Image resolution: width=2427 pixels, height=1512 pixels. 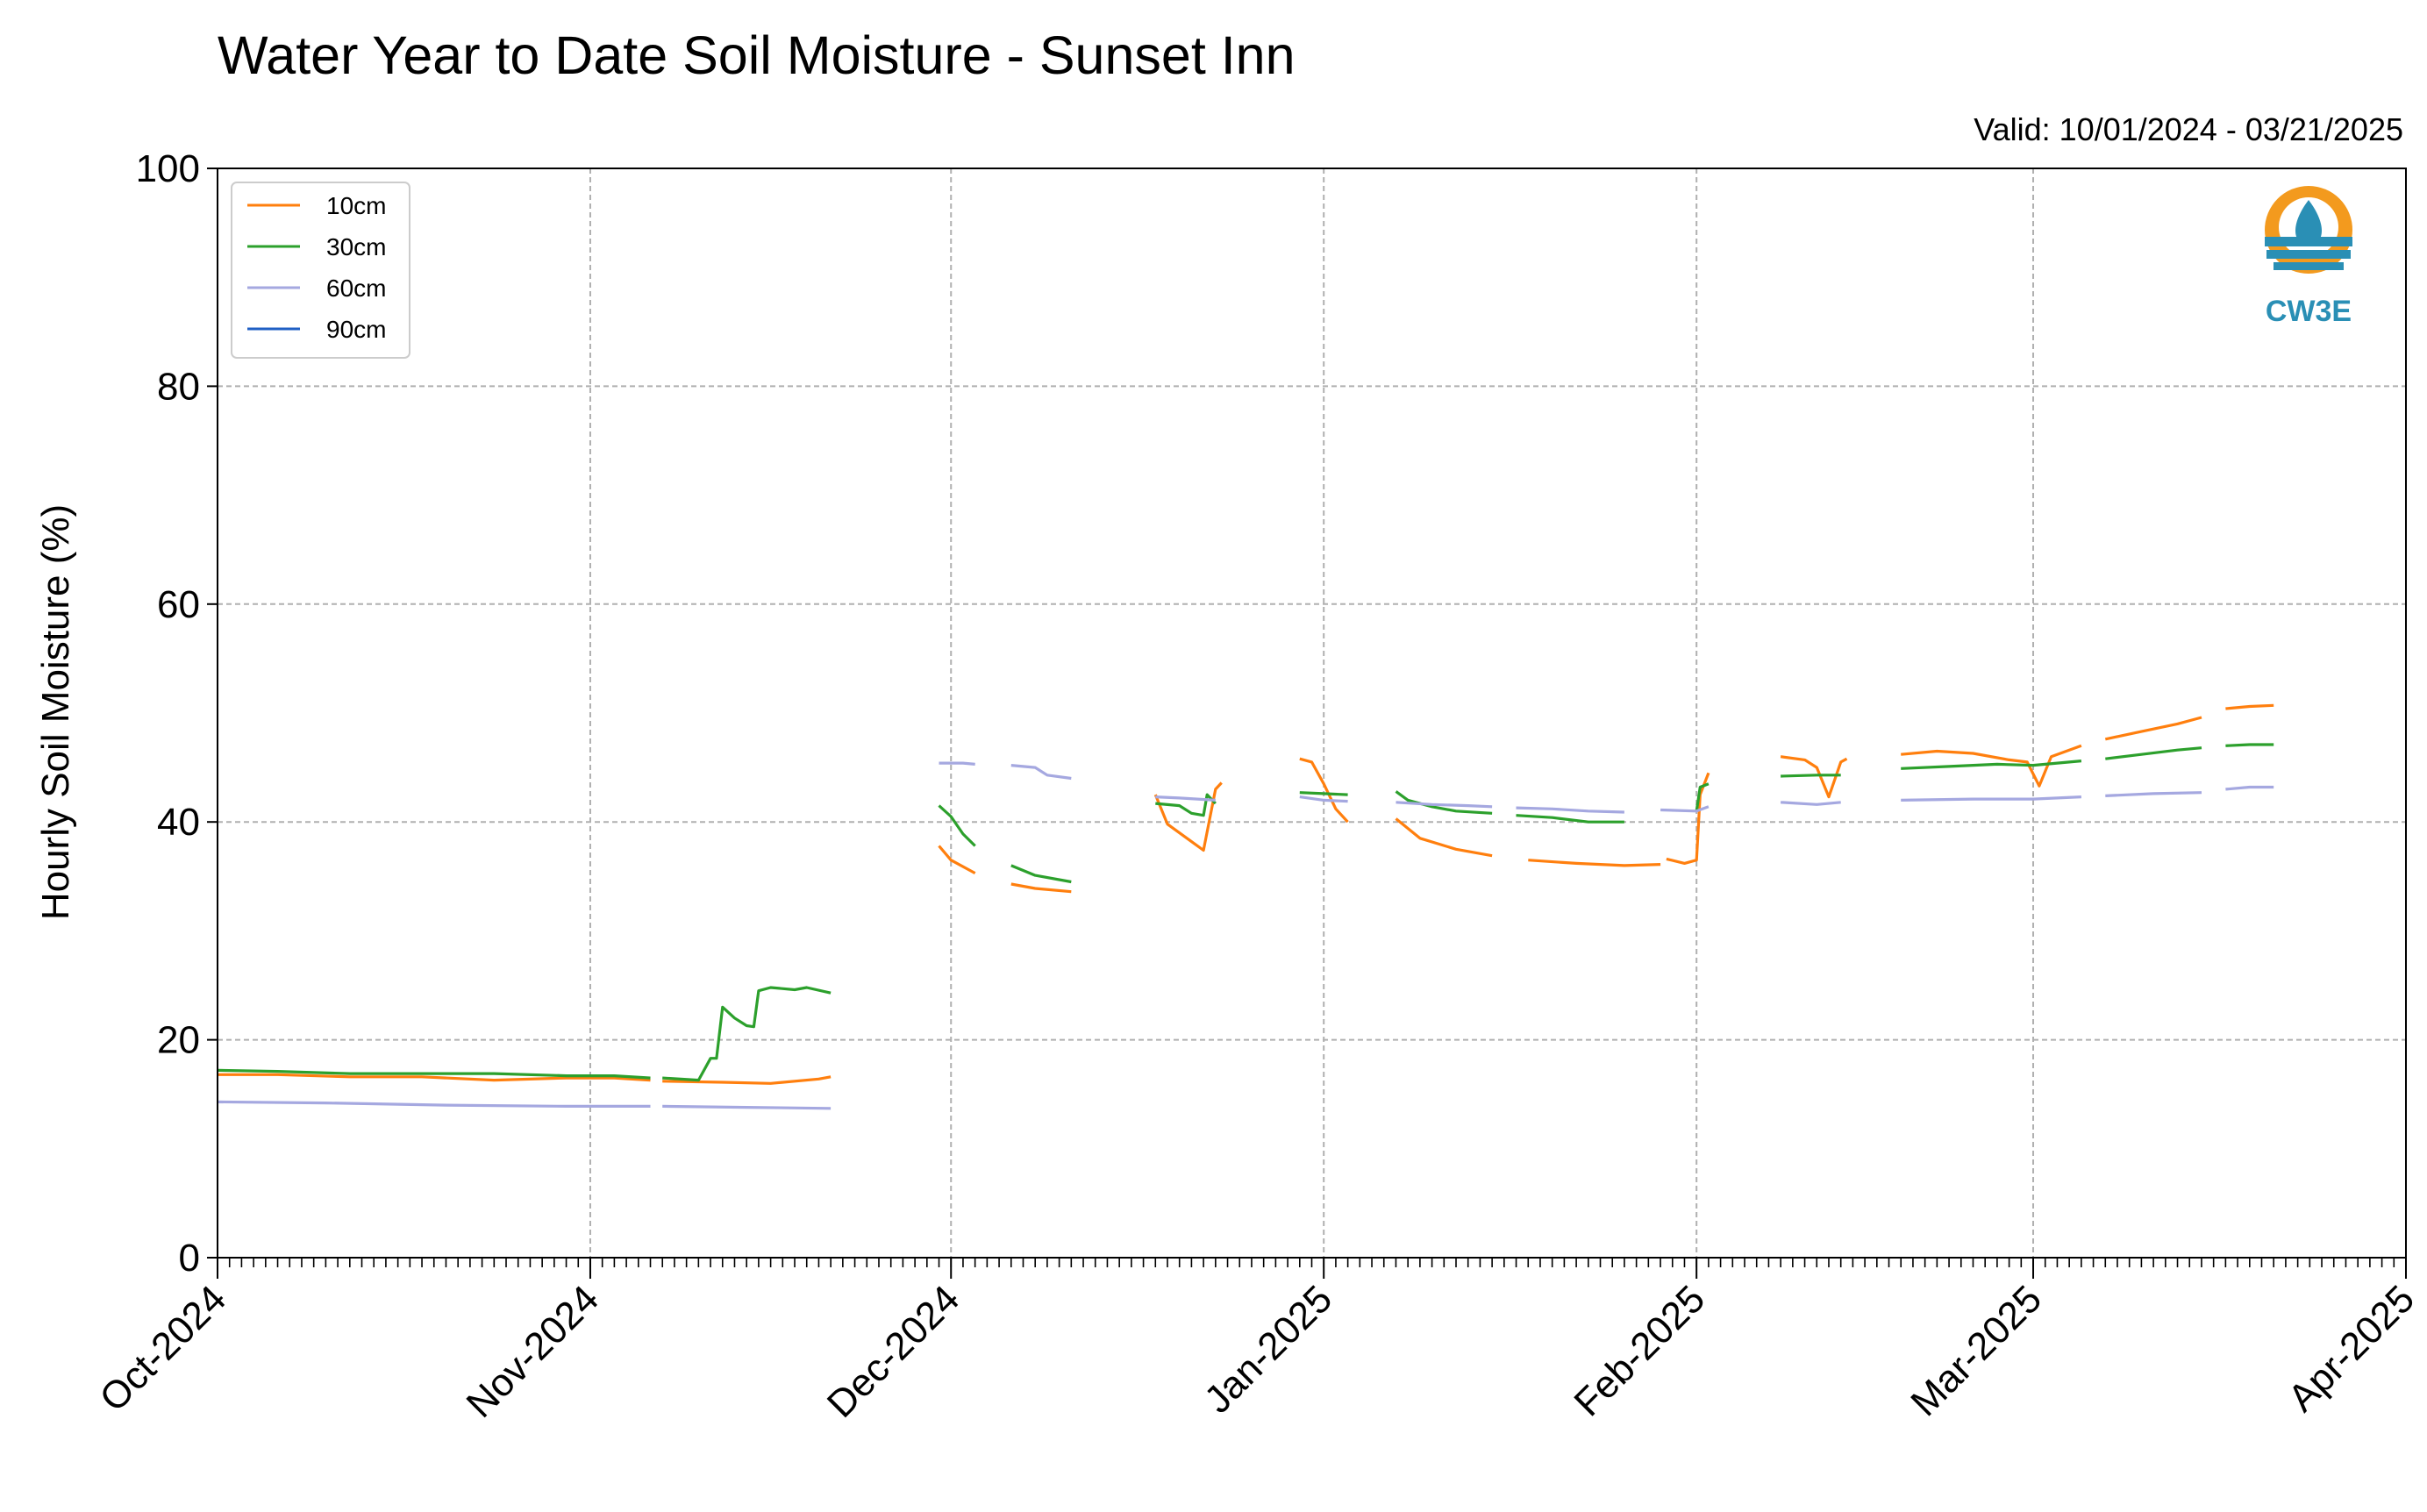 I want to click on legend-label: 30cm, so click(x=356, y=246).